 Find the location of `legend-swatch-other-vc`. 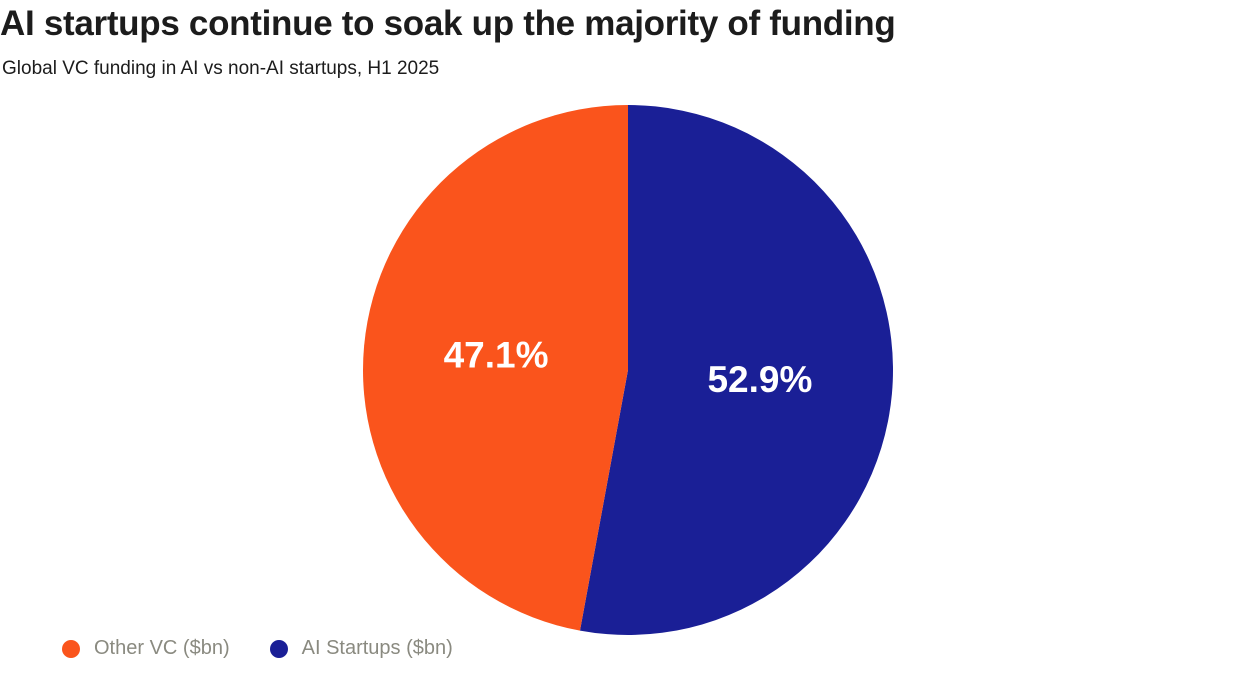

legend-swatch-other-vc is located at coordinates (71, 648).